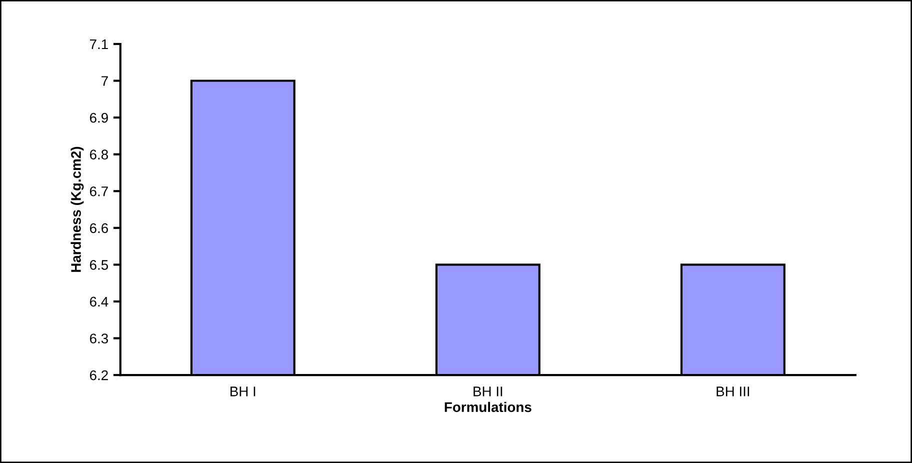  What do you see at coordinates (99, 301) in the screenshot?
I see `y-tick-label: 6.4` at bounding box center [99, 301].